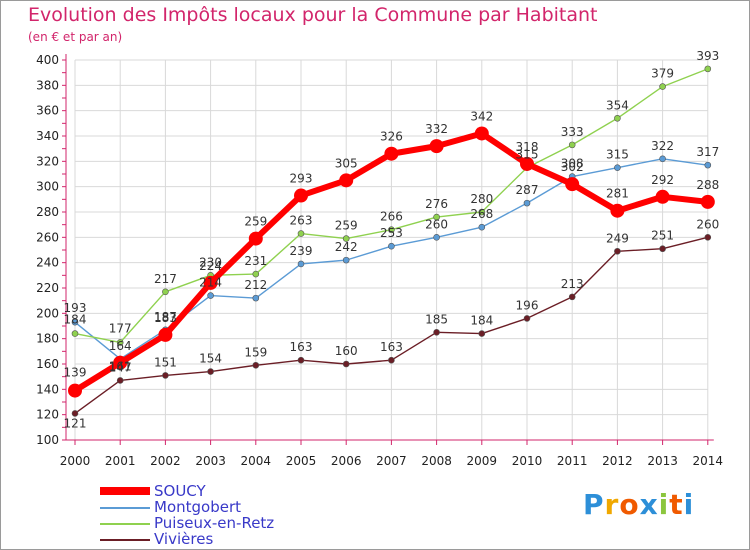 The height and width of the screenshot is (550, 750). I want to click on y-tick-label: 300, so click(47, 187).